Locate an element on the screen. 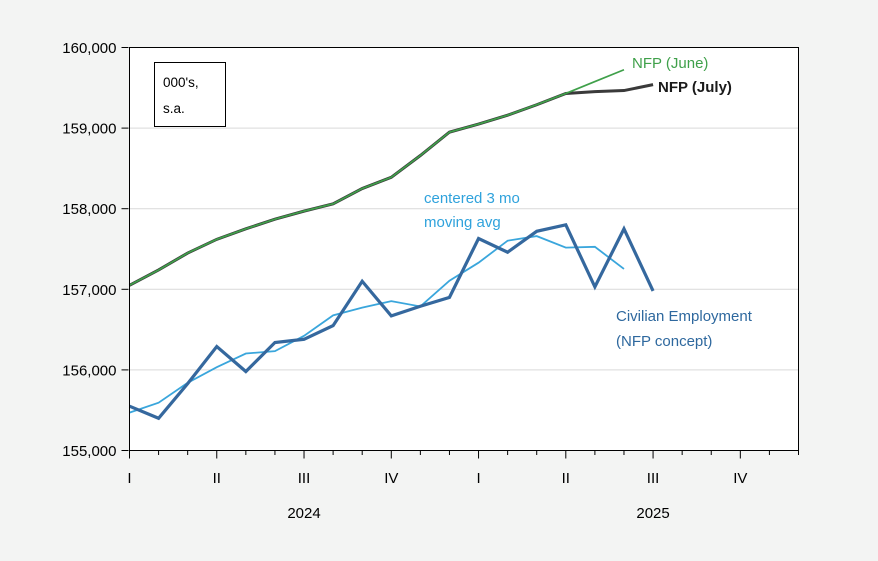 Image resolution: width=878 pixels, height=561 pixels. y-tick-label: 157,000 is located at coordinates (89, 290).